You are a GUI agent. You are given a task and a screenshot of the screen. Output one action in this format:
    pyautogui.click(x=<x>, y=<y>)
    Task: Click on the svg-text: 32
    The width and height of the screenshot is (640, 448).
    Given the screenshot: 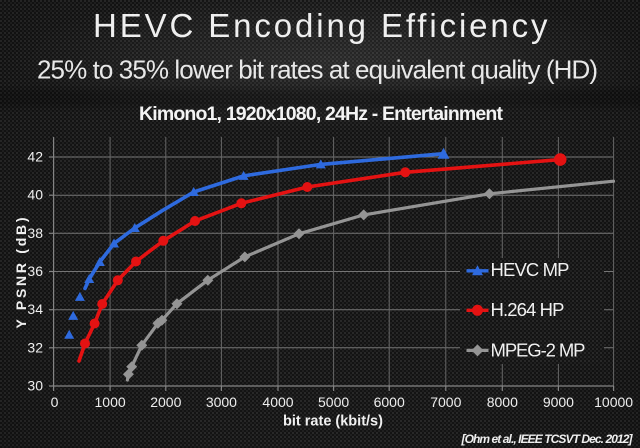 What is the action you would take?
    pyautogui.click(x=35, y=347)
    